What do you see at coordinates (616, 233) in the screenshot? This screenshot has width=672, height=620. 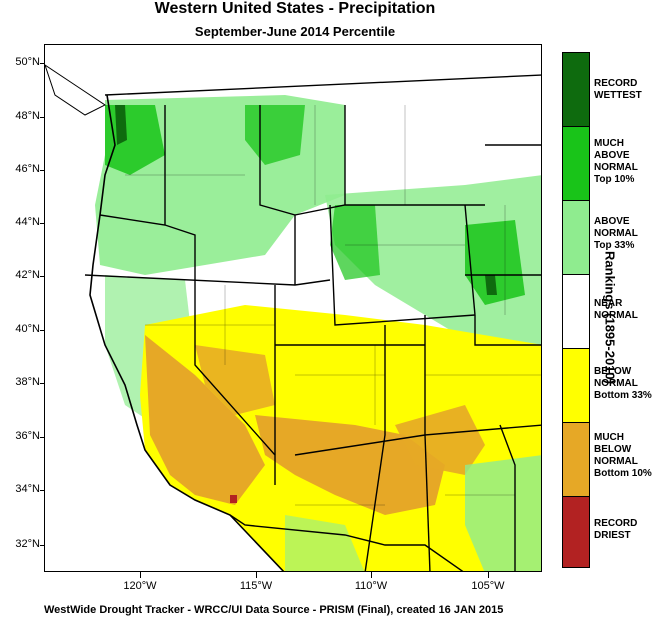 I see `legend-label-above: ABOVE NORMAL Top 33%` at bounding box center [616, 233].